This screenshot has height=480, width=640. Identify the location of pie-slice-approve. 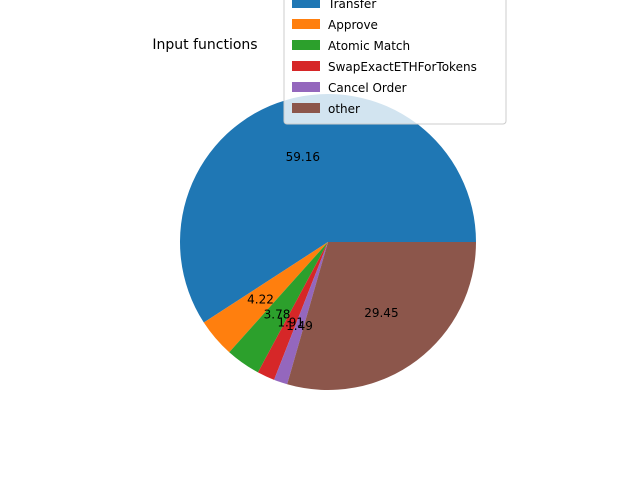
(265, 297).